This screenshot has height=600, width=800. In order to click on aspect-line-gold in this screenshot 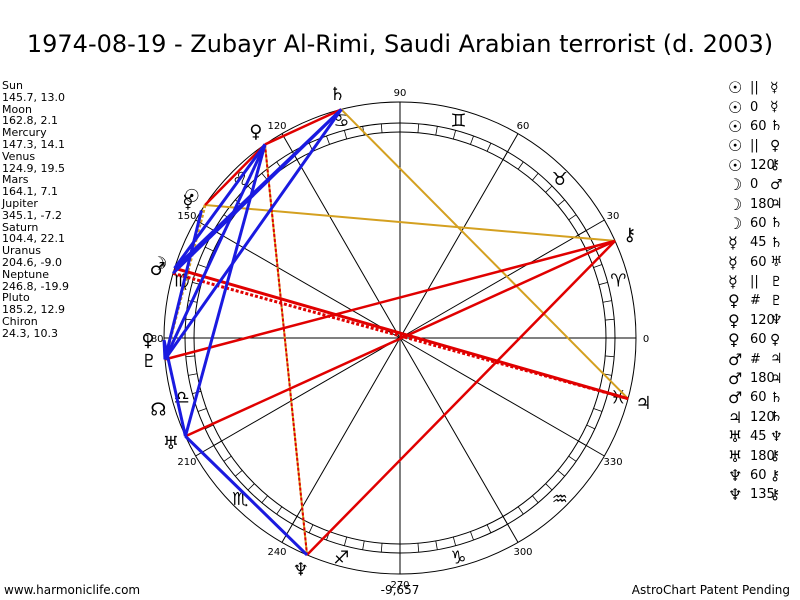, I will do `click(410, 223)`.